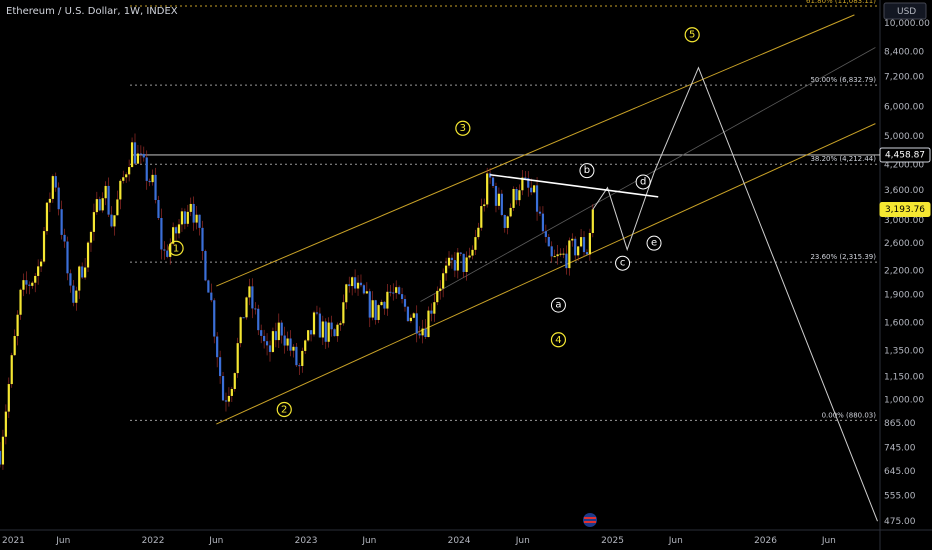 The height and width of the screenshot is (550, 932). I want to click on time-tick-6: 2024, so click(459, 541).